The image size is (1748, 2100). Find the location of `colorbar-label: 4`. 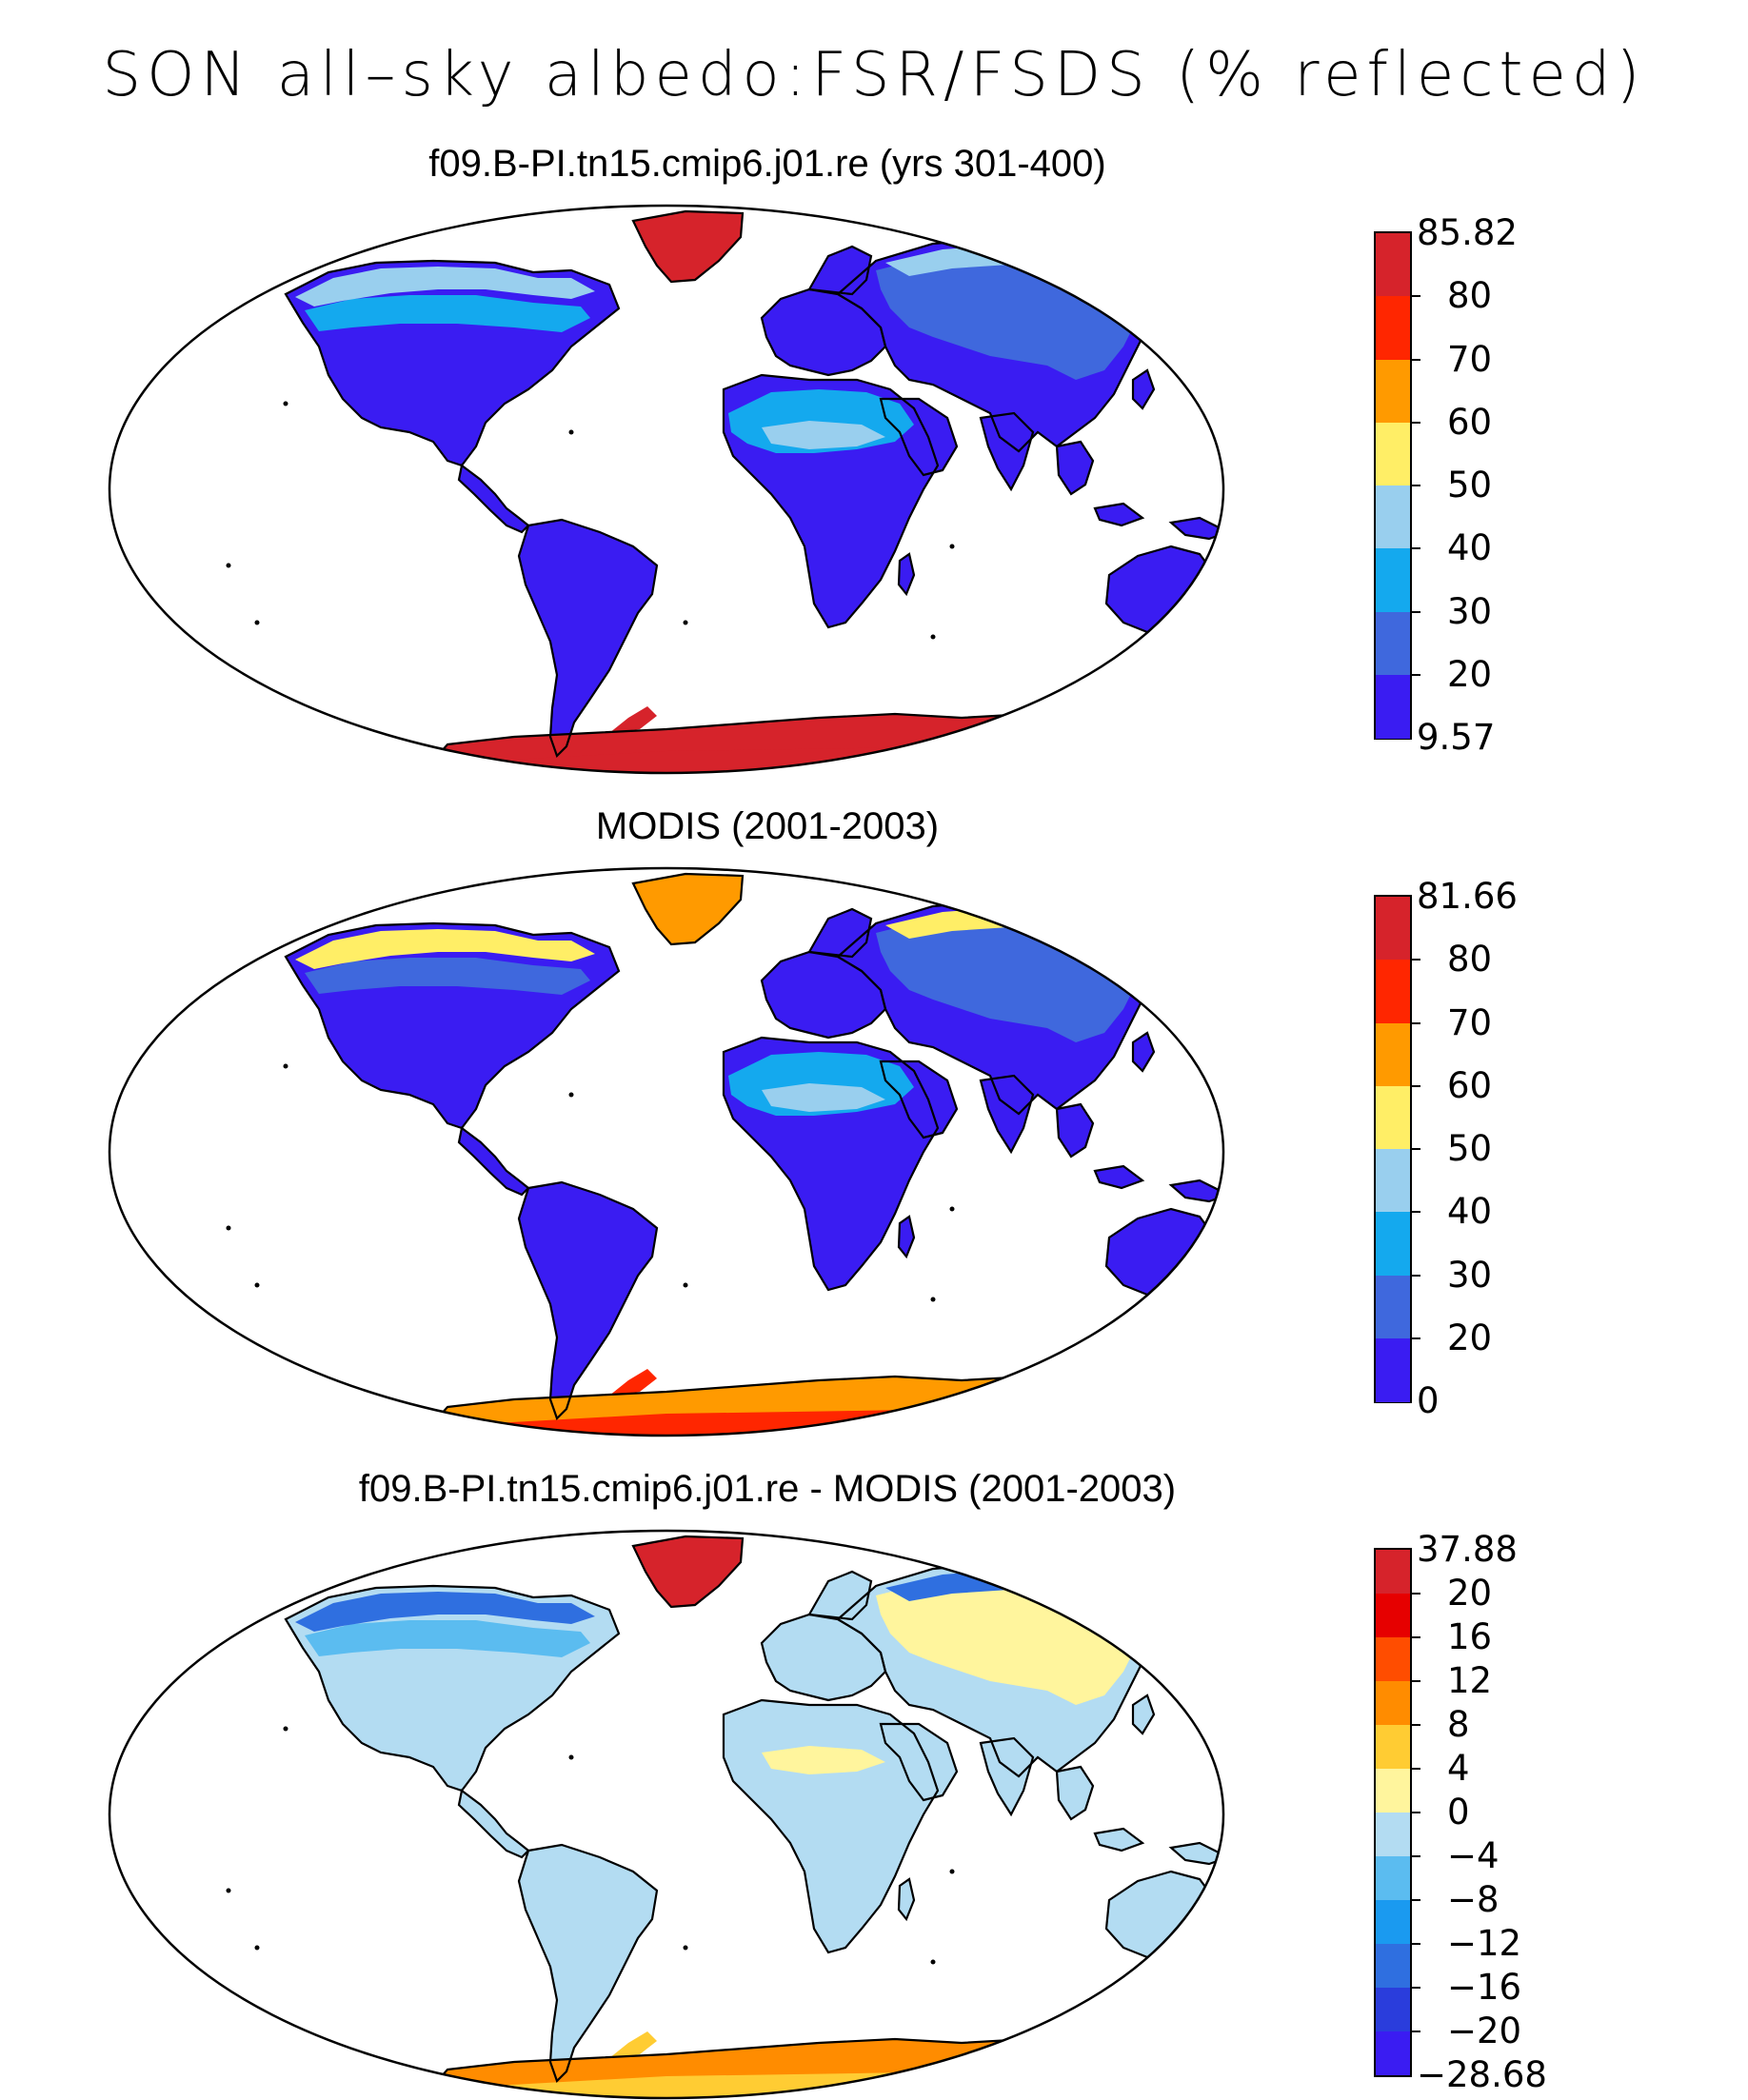

colorbar-label: 4 is located at coordinates (1459, 1769).